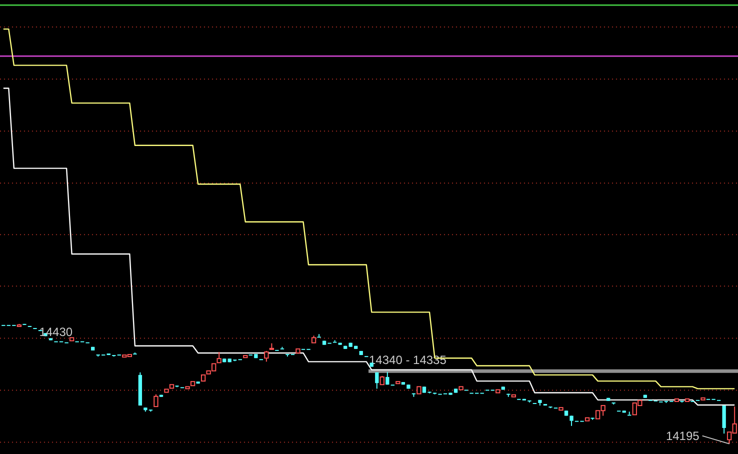 Image resolution: width=738 pixels, height=454 pixels. Describe the element at coordinates (683, 435) in the screenshot. I see `annotation: 14195` at that location.